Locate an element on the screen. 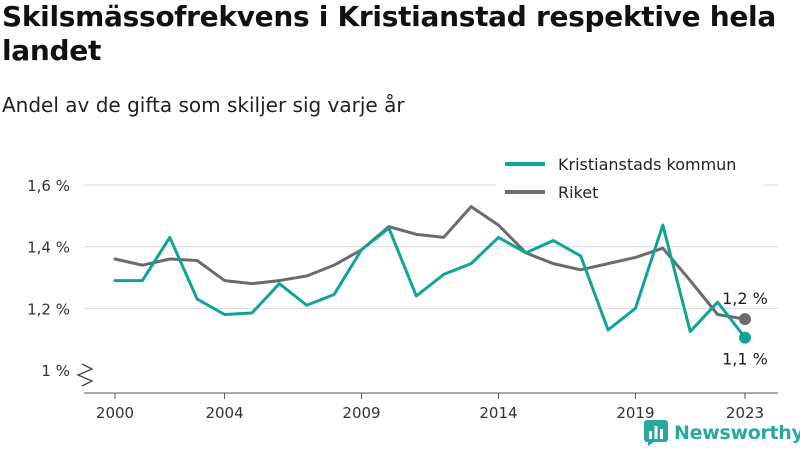 This screenshot has height=450, width=800. x-tick-label: 2019 is located at coordinates (635, 413).